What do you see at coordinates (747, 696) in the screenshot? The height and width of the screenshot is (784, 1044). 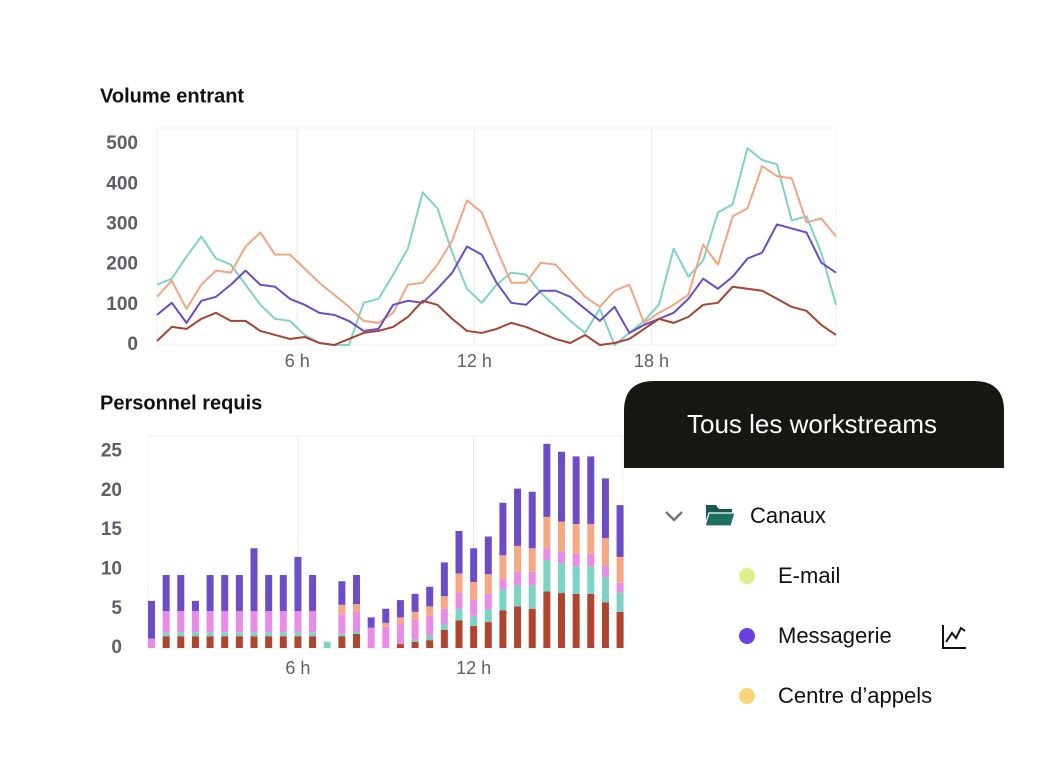 I see `item-dot` at bounding box center [747, 696].